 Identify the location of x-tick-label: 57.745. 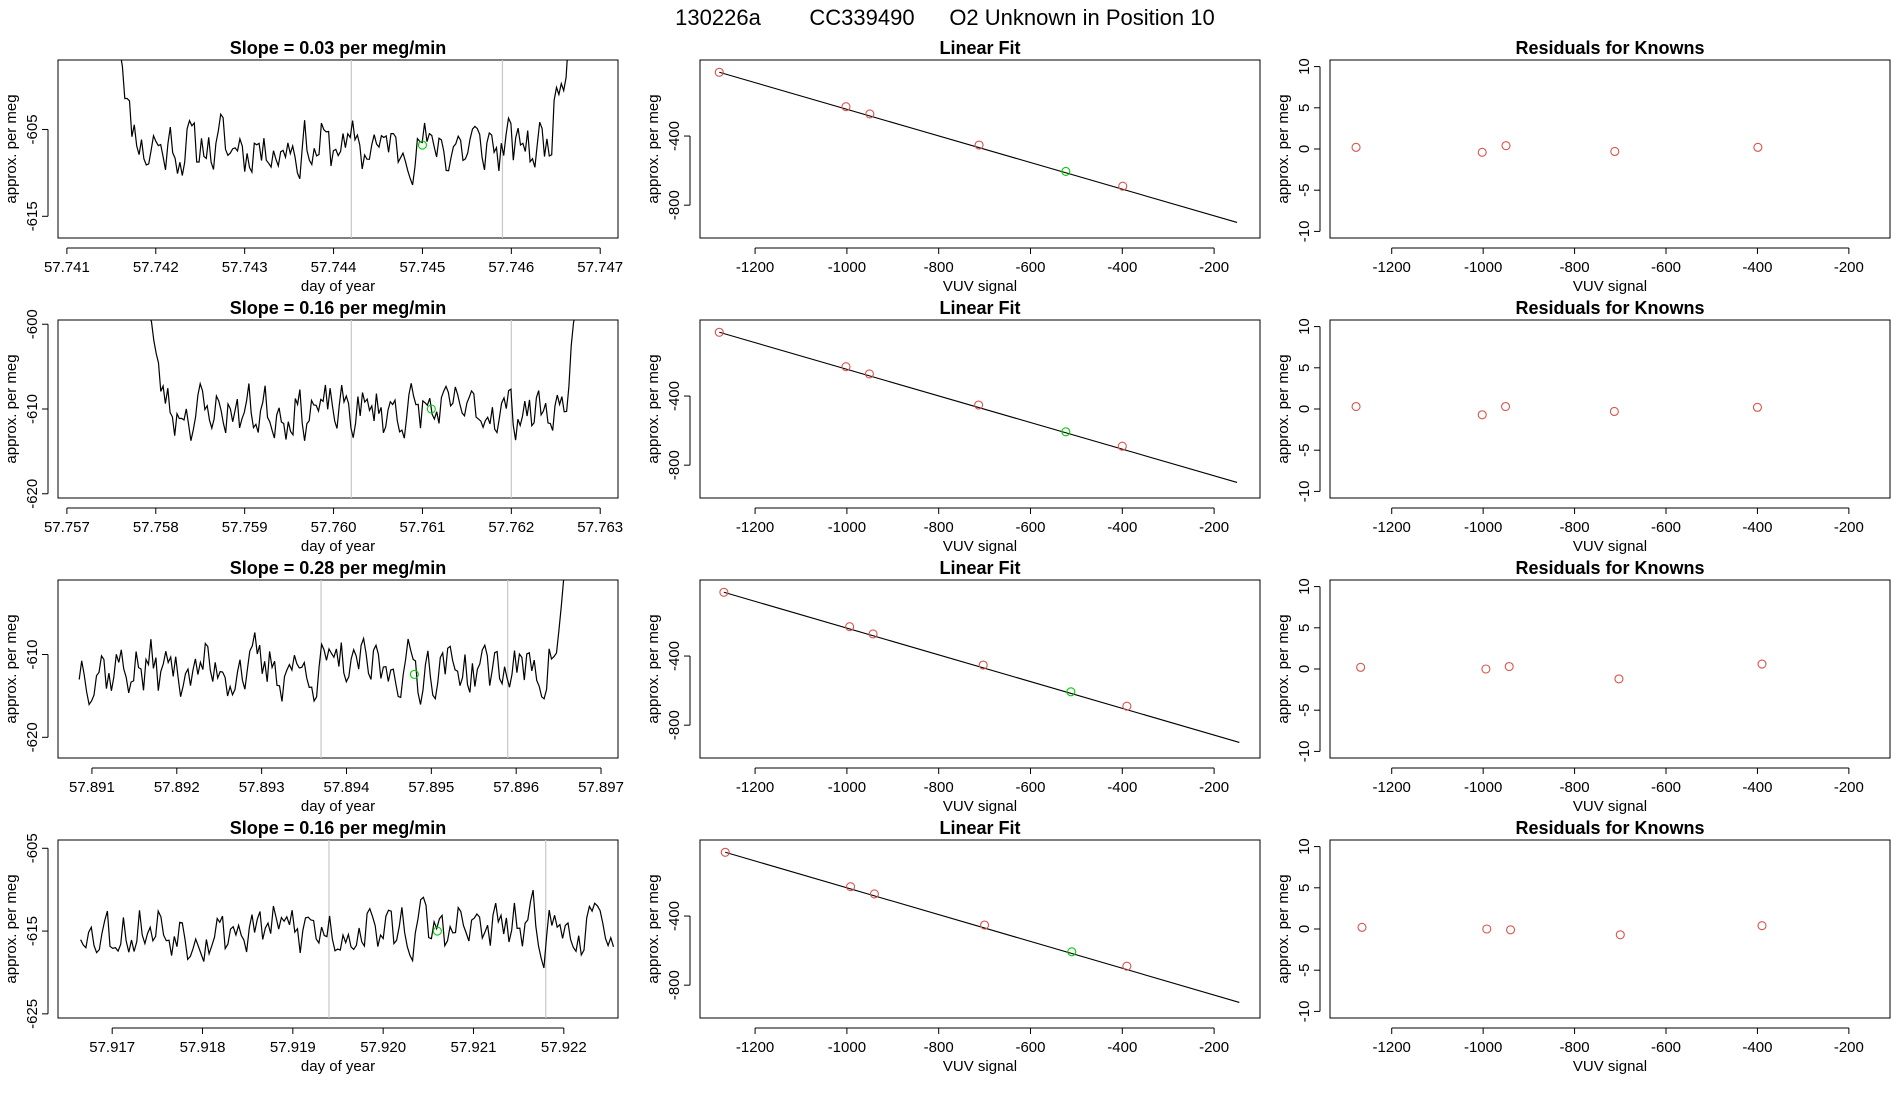
(422, 267).